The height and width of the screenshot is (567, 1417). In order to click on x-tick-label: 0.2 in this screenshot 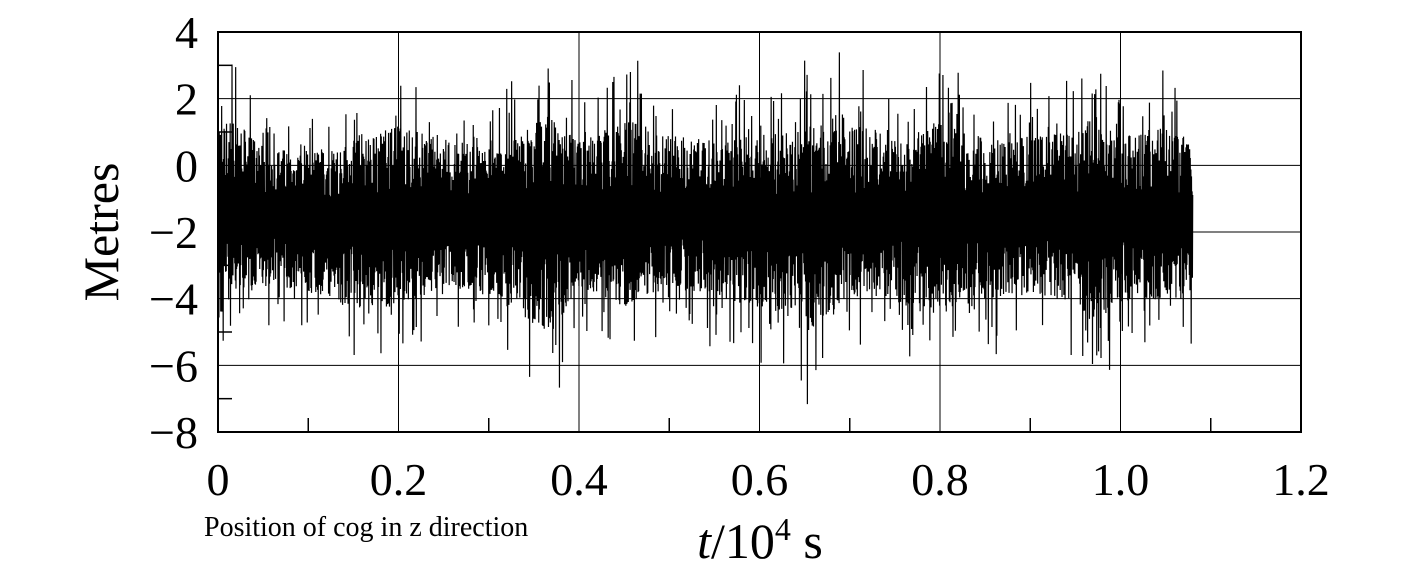, I will do `click(399, 479)`.